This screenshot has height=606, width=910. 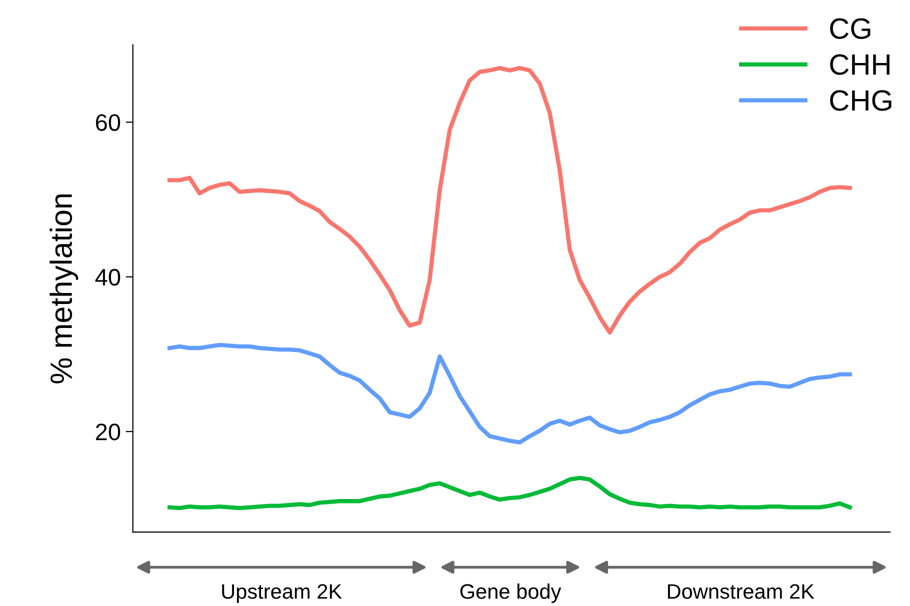 I want to click on legend-label: CHH, so click(x=860, y=64).